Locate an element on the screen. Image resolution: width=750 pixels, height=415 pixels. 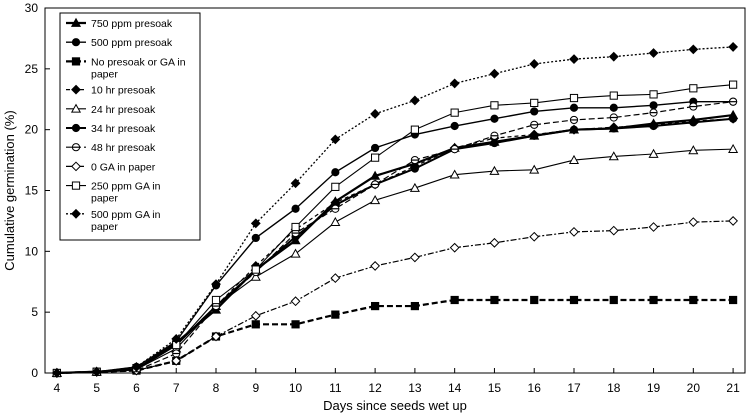
legend-item: 24 hr presoak is located at coordinates (111, 109).